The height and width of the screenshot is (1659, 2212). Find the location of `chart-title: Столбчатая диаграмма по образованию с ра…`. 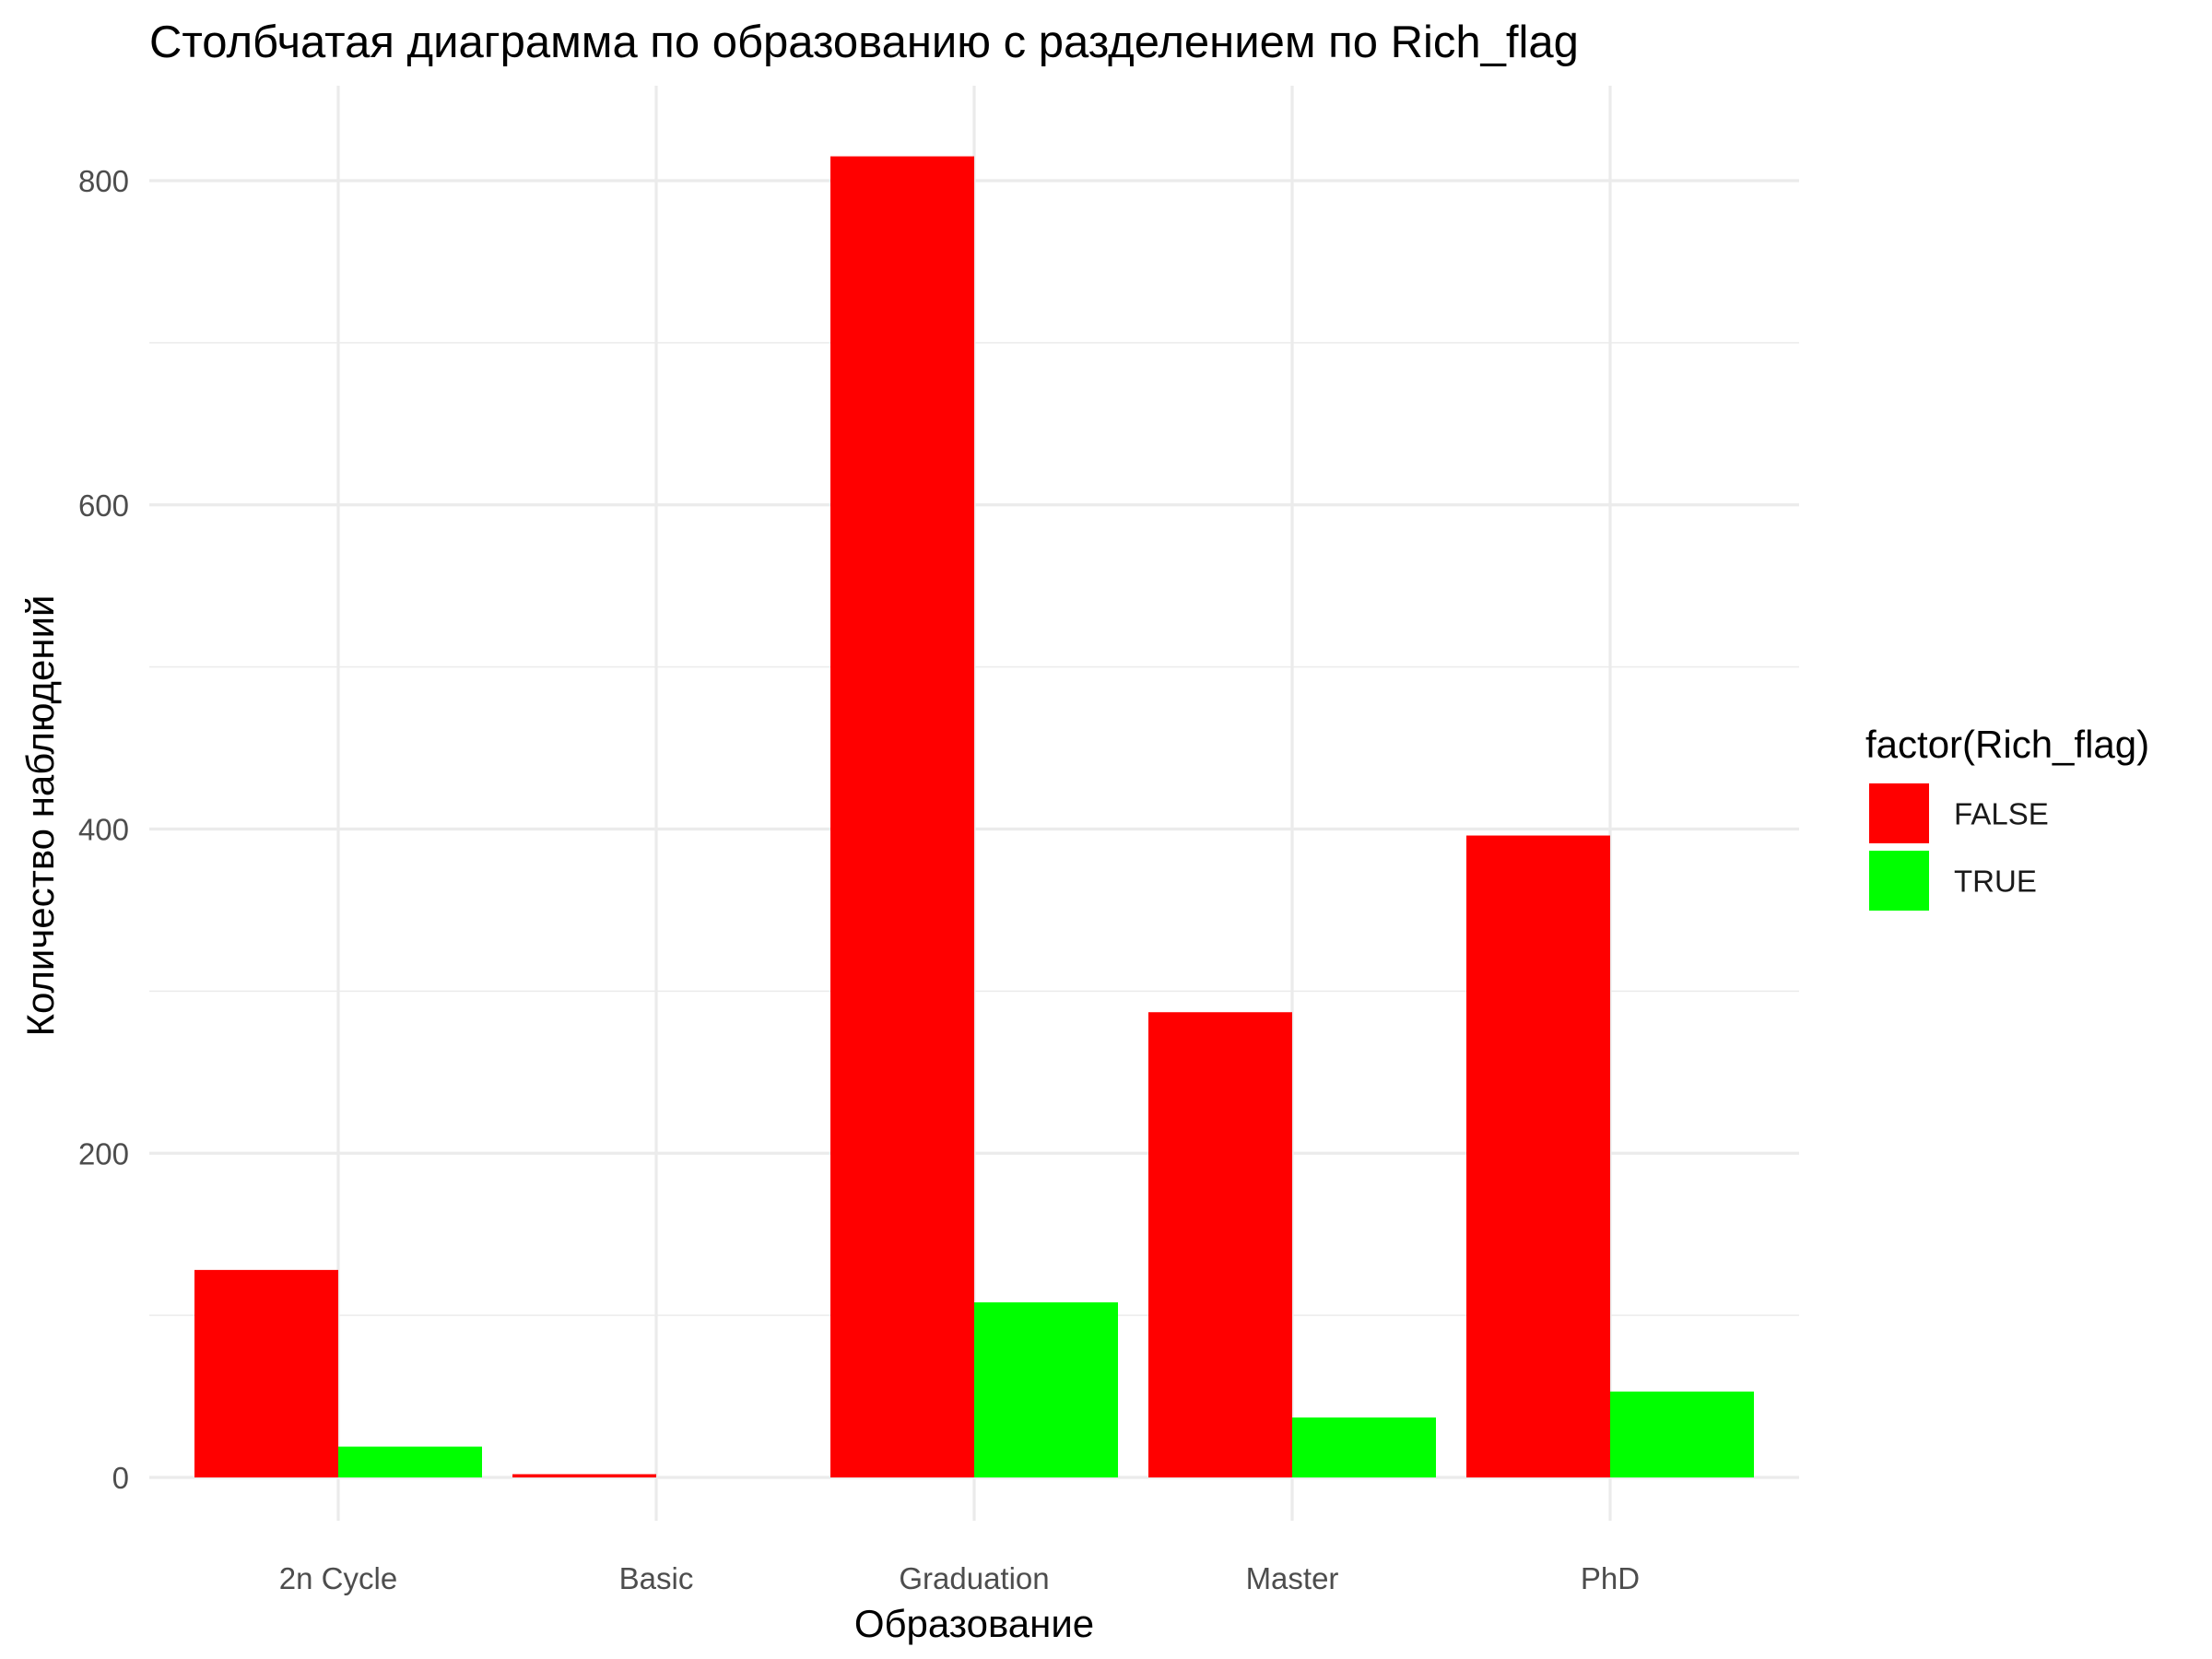

chart-title: Столбчатая диаграмма по образованию с ра… is located at coordinates (864, 42).